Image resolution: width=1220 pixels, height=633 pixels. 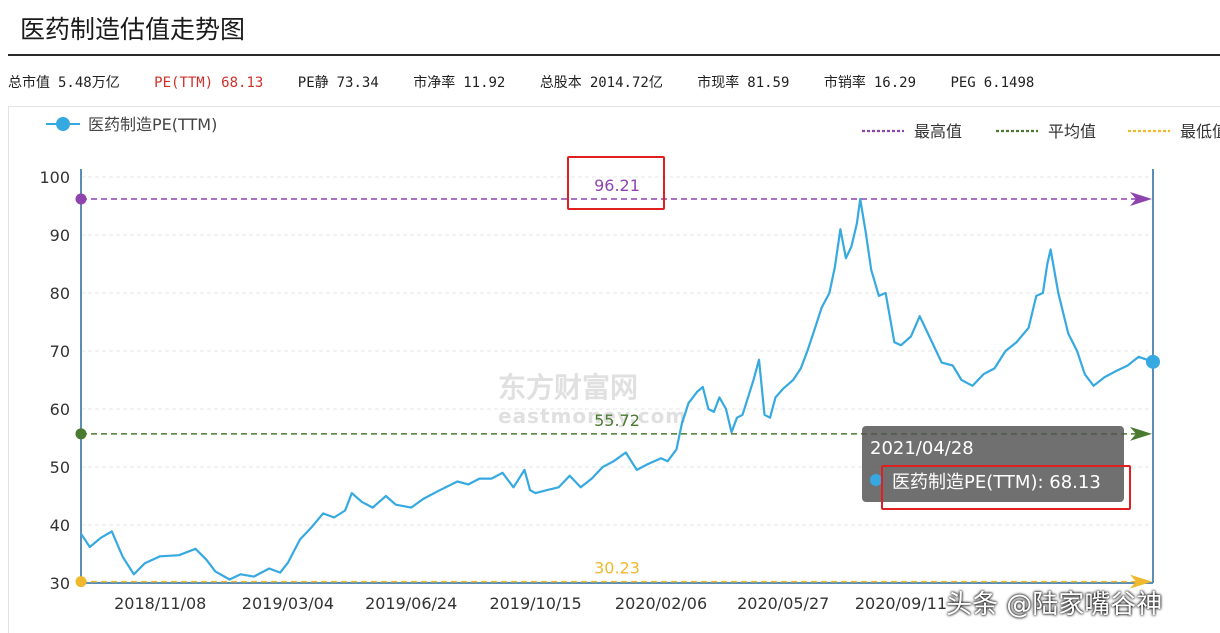 I want to click on tooltip-series-dot, so click(x=876, y=480).